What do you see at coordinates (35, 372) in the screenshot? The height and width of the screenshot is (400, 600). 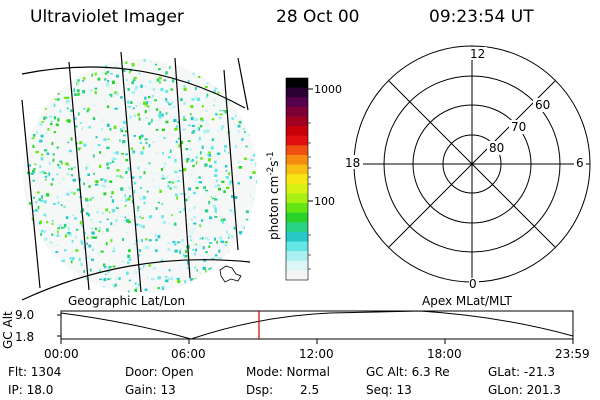 I see `status-flight: Flt: 1304` at bounding box center [35, 372].